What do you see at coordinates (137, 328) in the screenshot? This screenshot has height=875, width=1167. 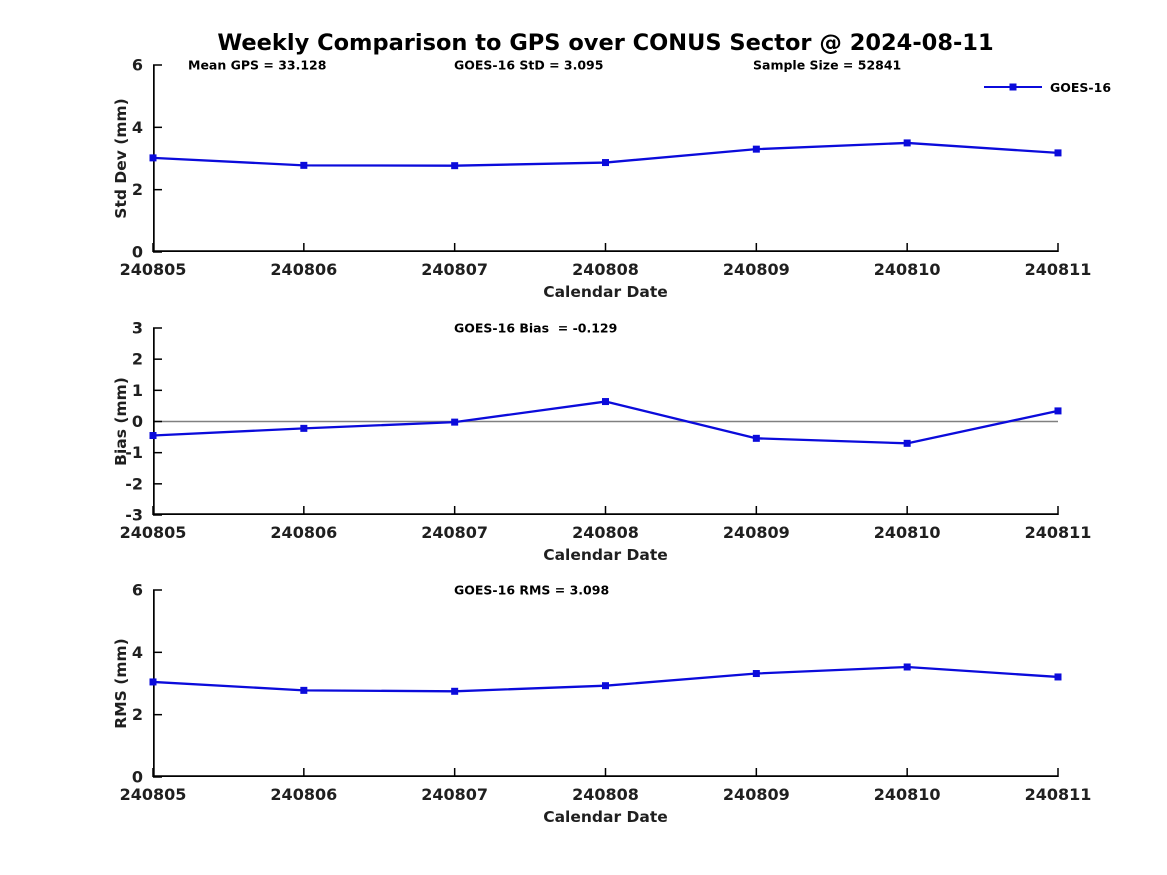 I see `y-tick-label: 3` at bounding box center [137, 328].